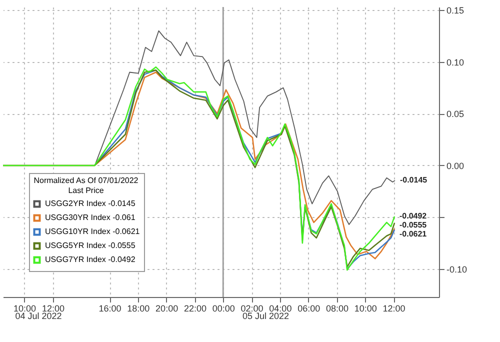 Image resolution: width=500 pixels, height=342 pixels. I want to click on x-tick-label: 20:00, so click(167, 309).